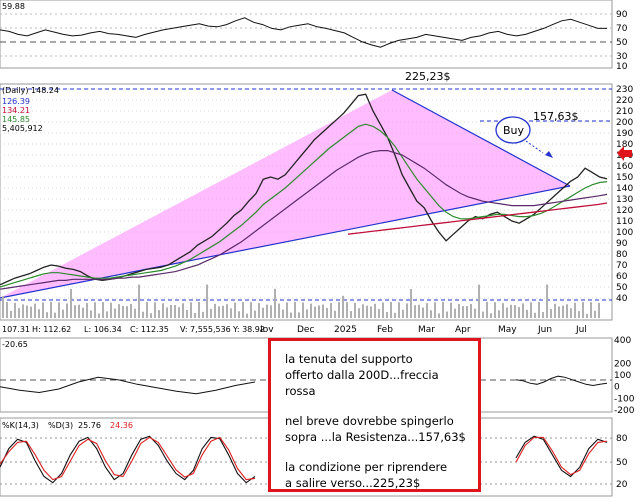  Describe the element at coordinates (624, 101) in the screenshot. I see `price-tick-label: 220` at that location.